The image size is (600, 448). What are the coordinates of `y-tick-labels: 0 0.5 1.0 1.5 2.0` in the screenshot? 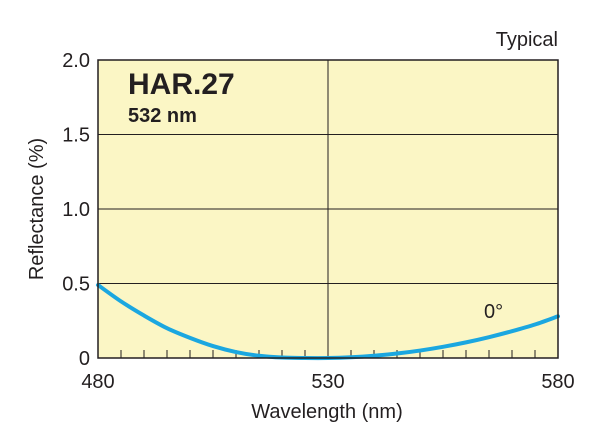 It's located at (76, 210).